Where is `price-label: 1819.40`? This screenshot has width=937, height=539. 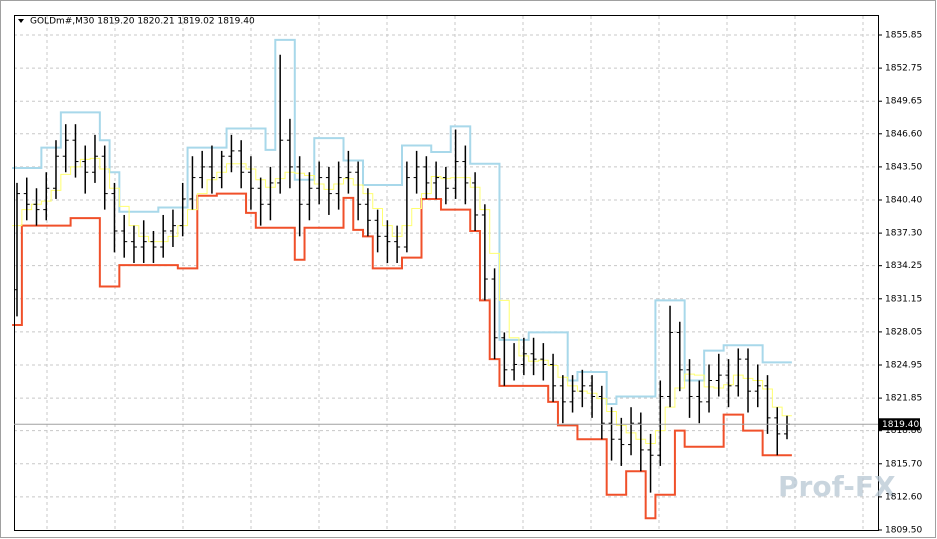 price-label: 1819.40 is located at coordinates (900, 425).